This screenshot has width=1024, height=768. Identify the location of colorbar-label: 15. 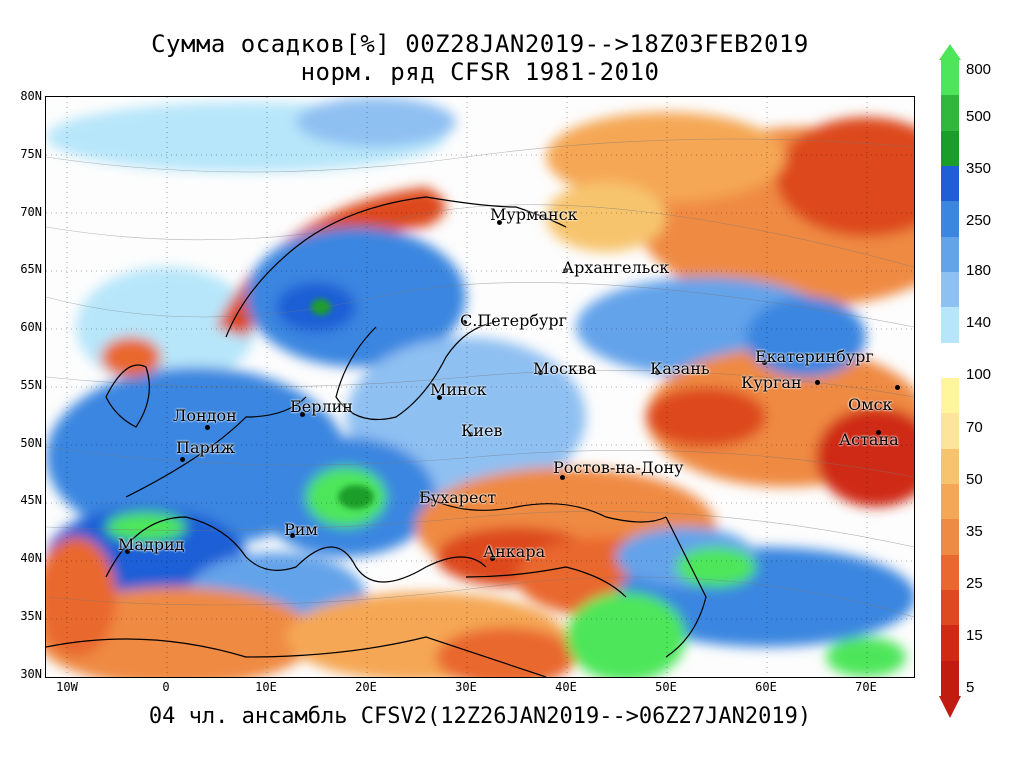
(974, 635).